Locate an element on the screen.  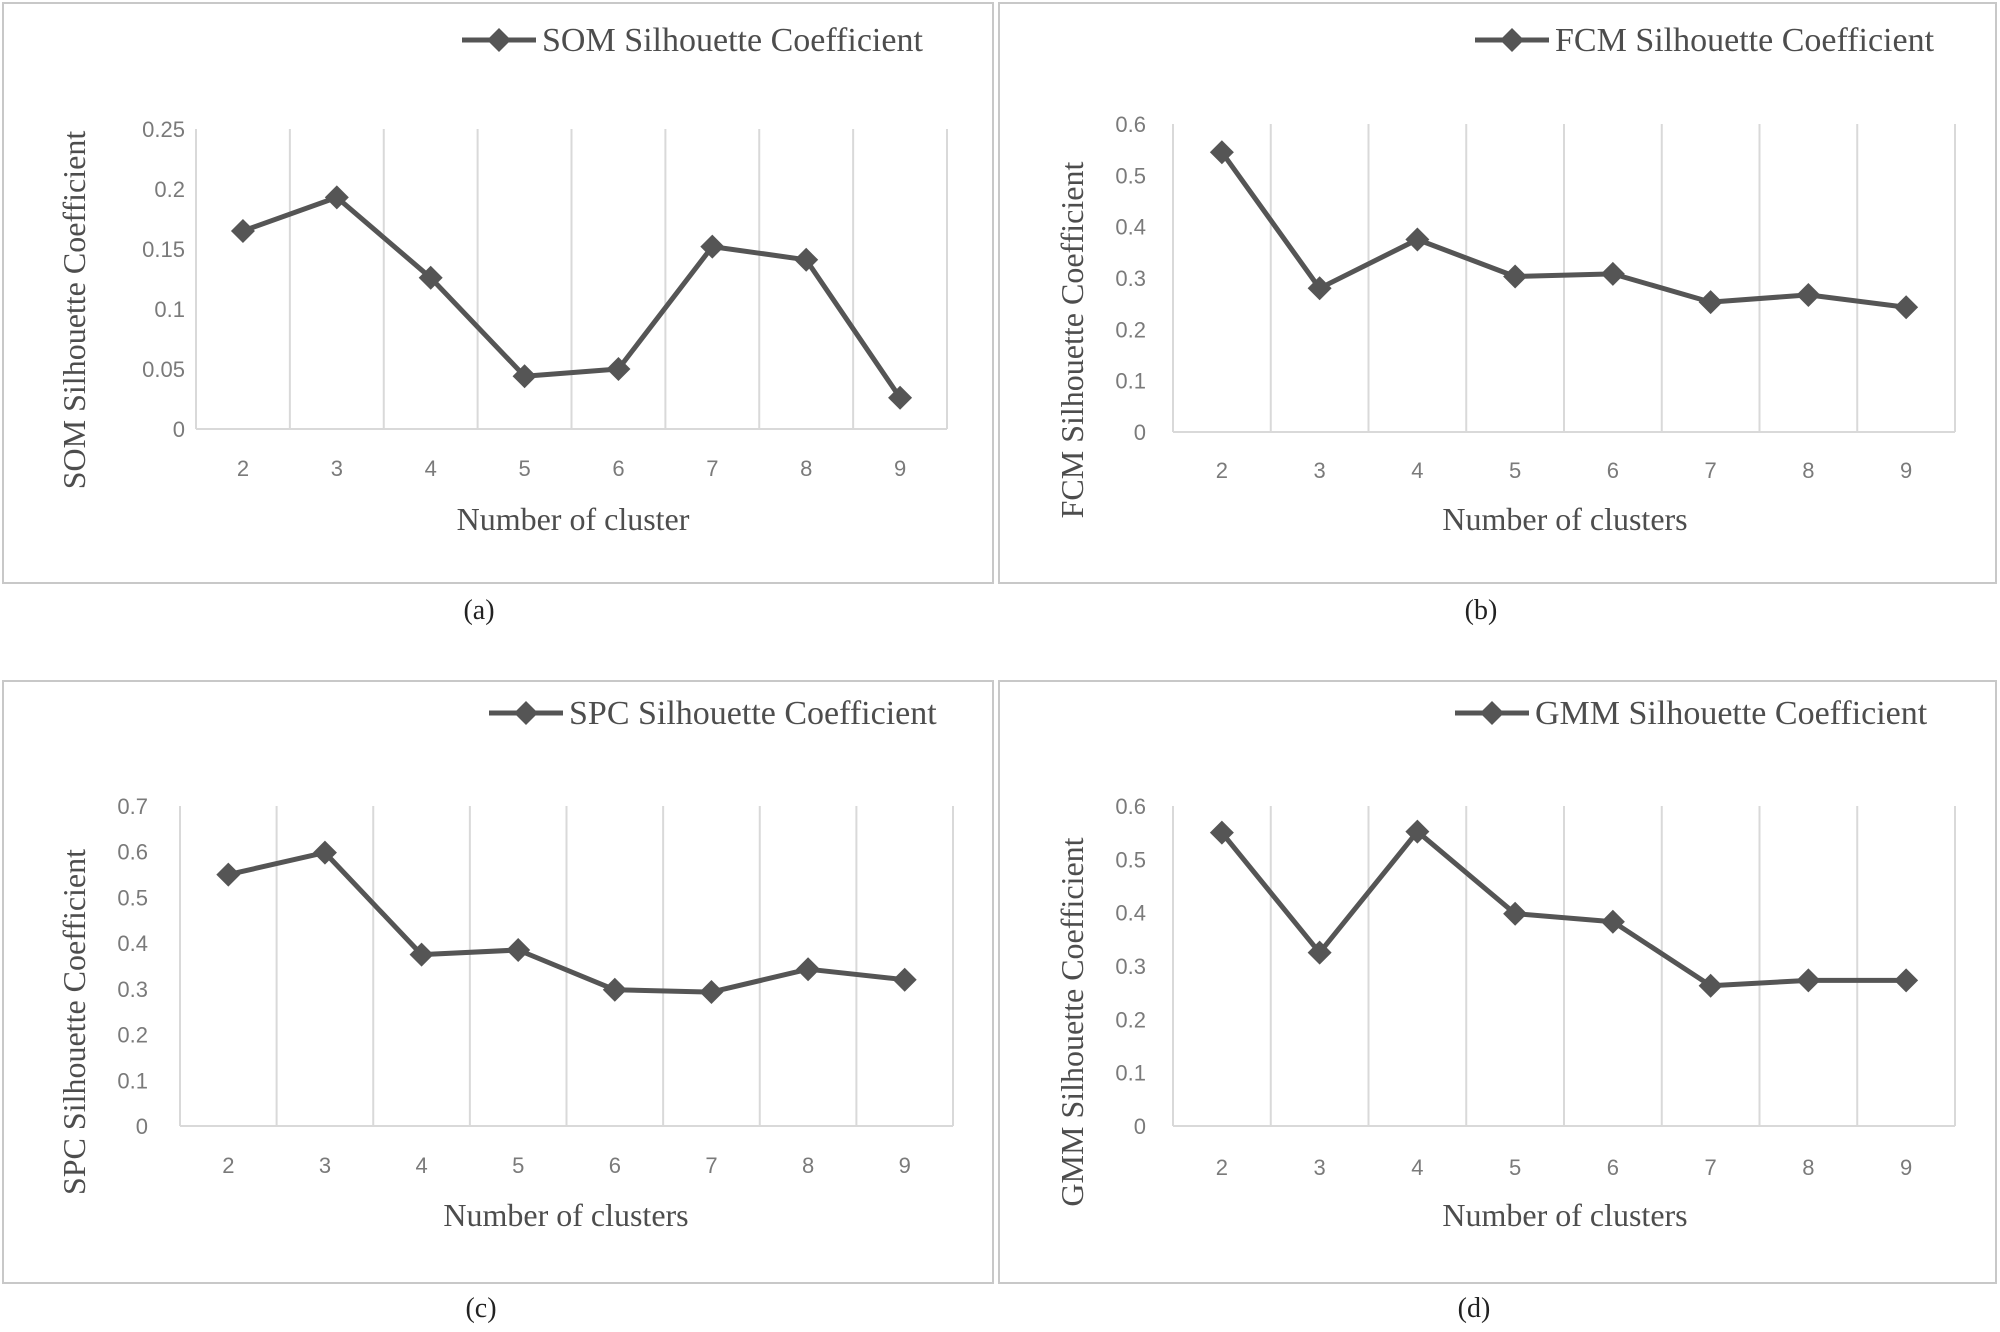
x-tick-b-7: 9 is located at coordinates (1906, 470).